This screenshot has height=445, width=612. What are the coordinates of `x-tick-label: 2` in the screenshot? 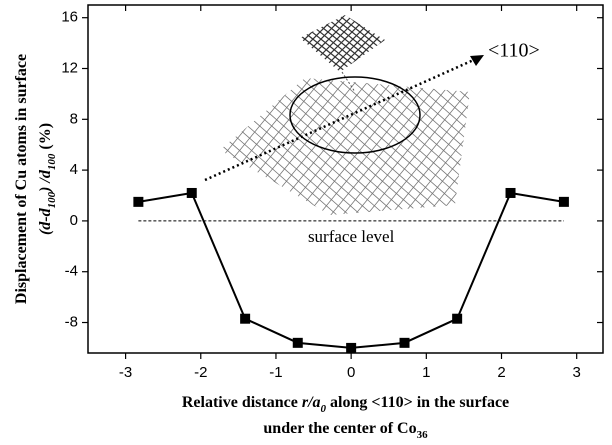 It's located at (501, 372).